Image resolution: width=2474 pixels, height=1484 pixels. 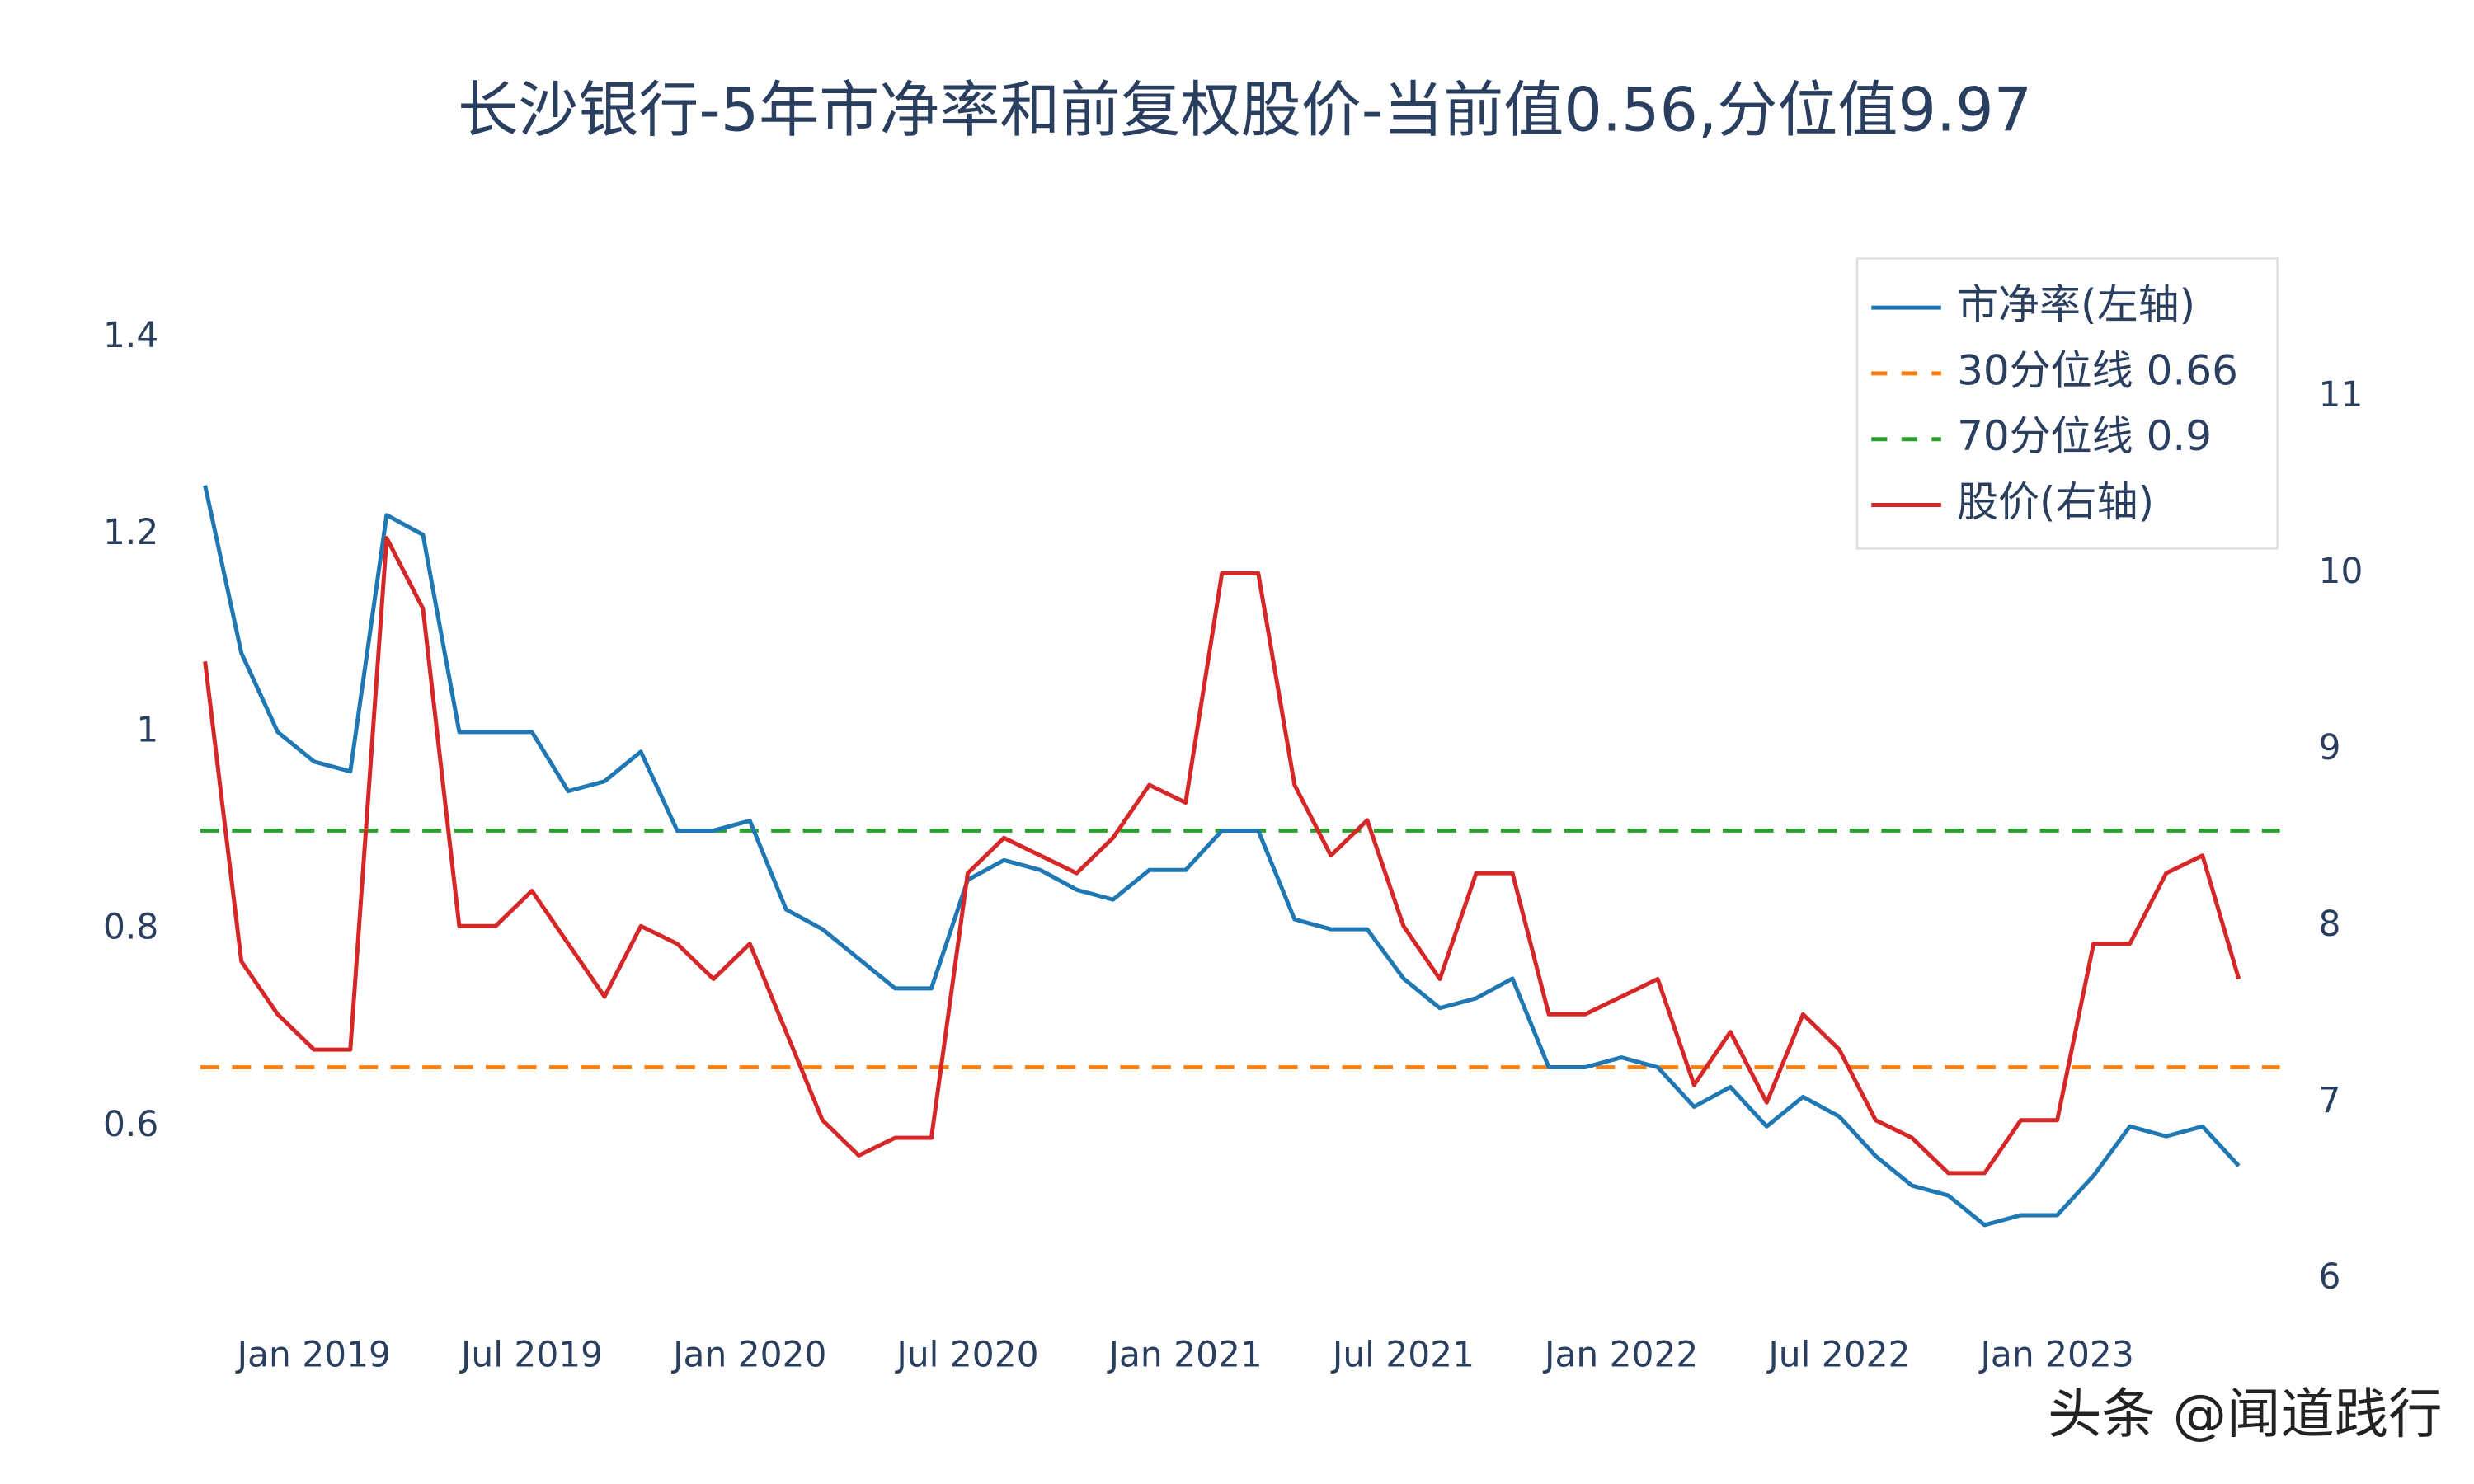 What do you see at coordinates (1185, 1355) in the screenshot?
I see `x-tick-label: Jan 2021` at bounding box center [1185, 1355].